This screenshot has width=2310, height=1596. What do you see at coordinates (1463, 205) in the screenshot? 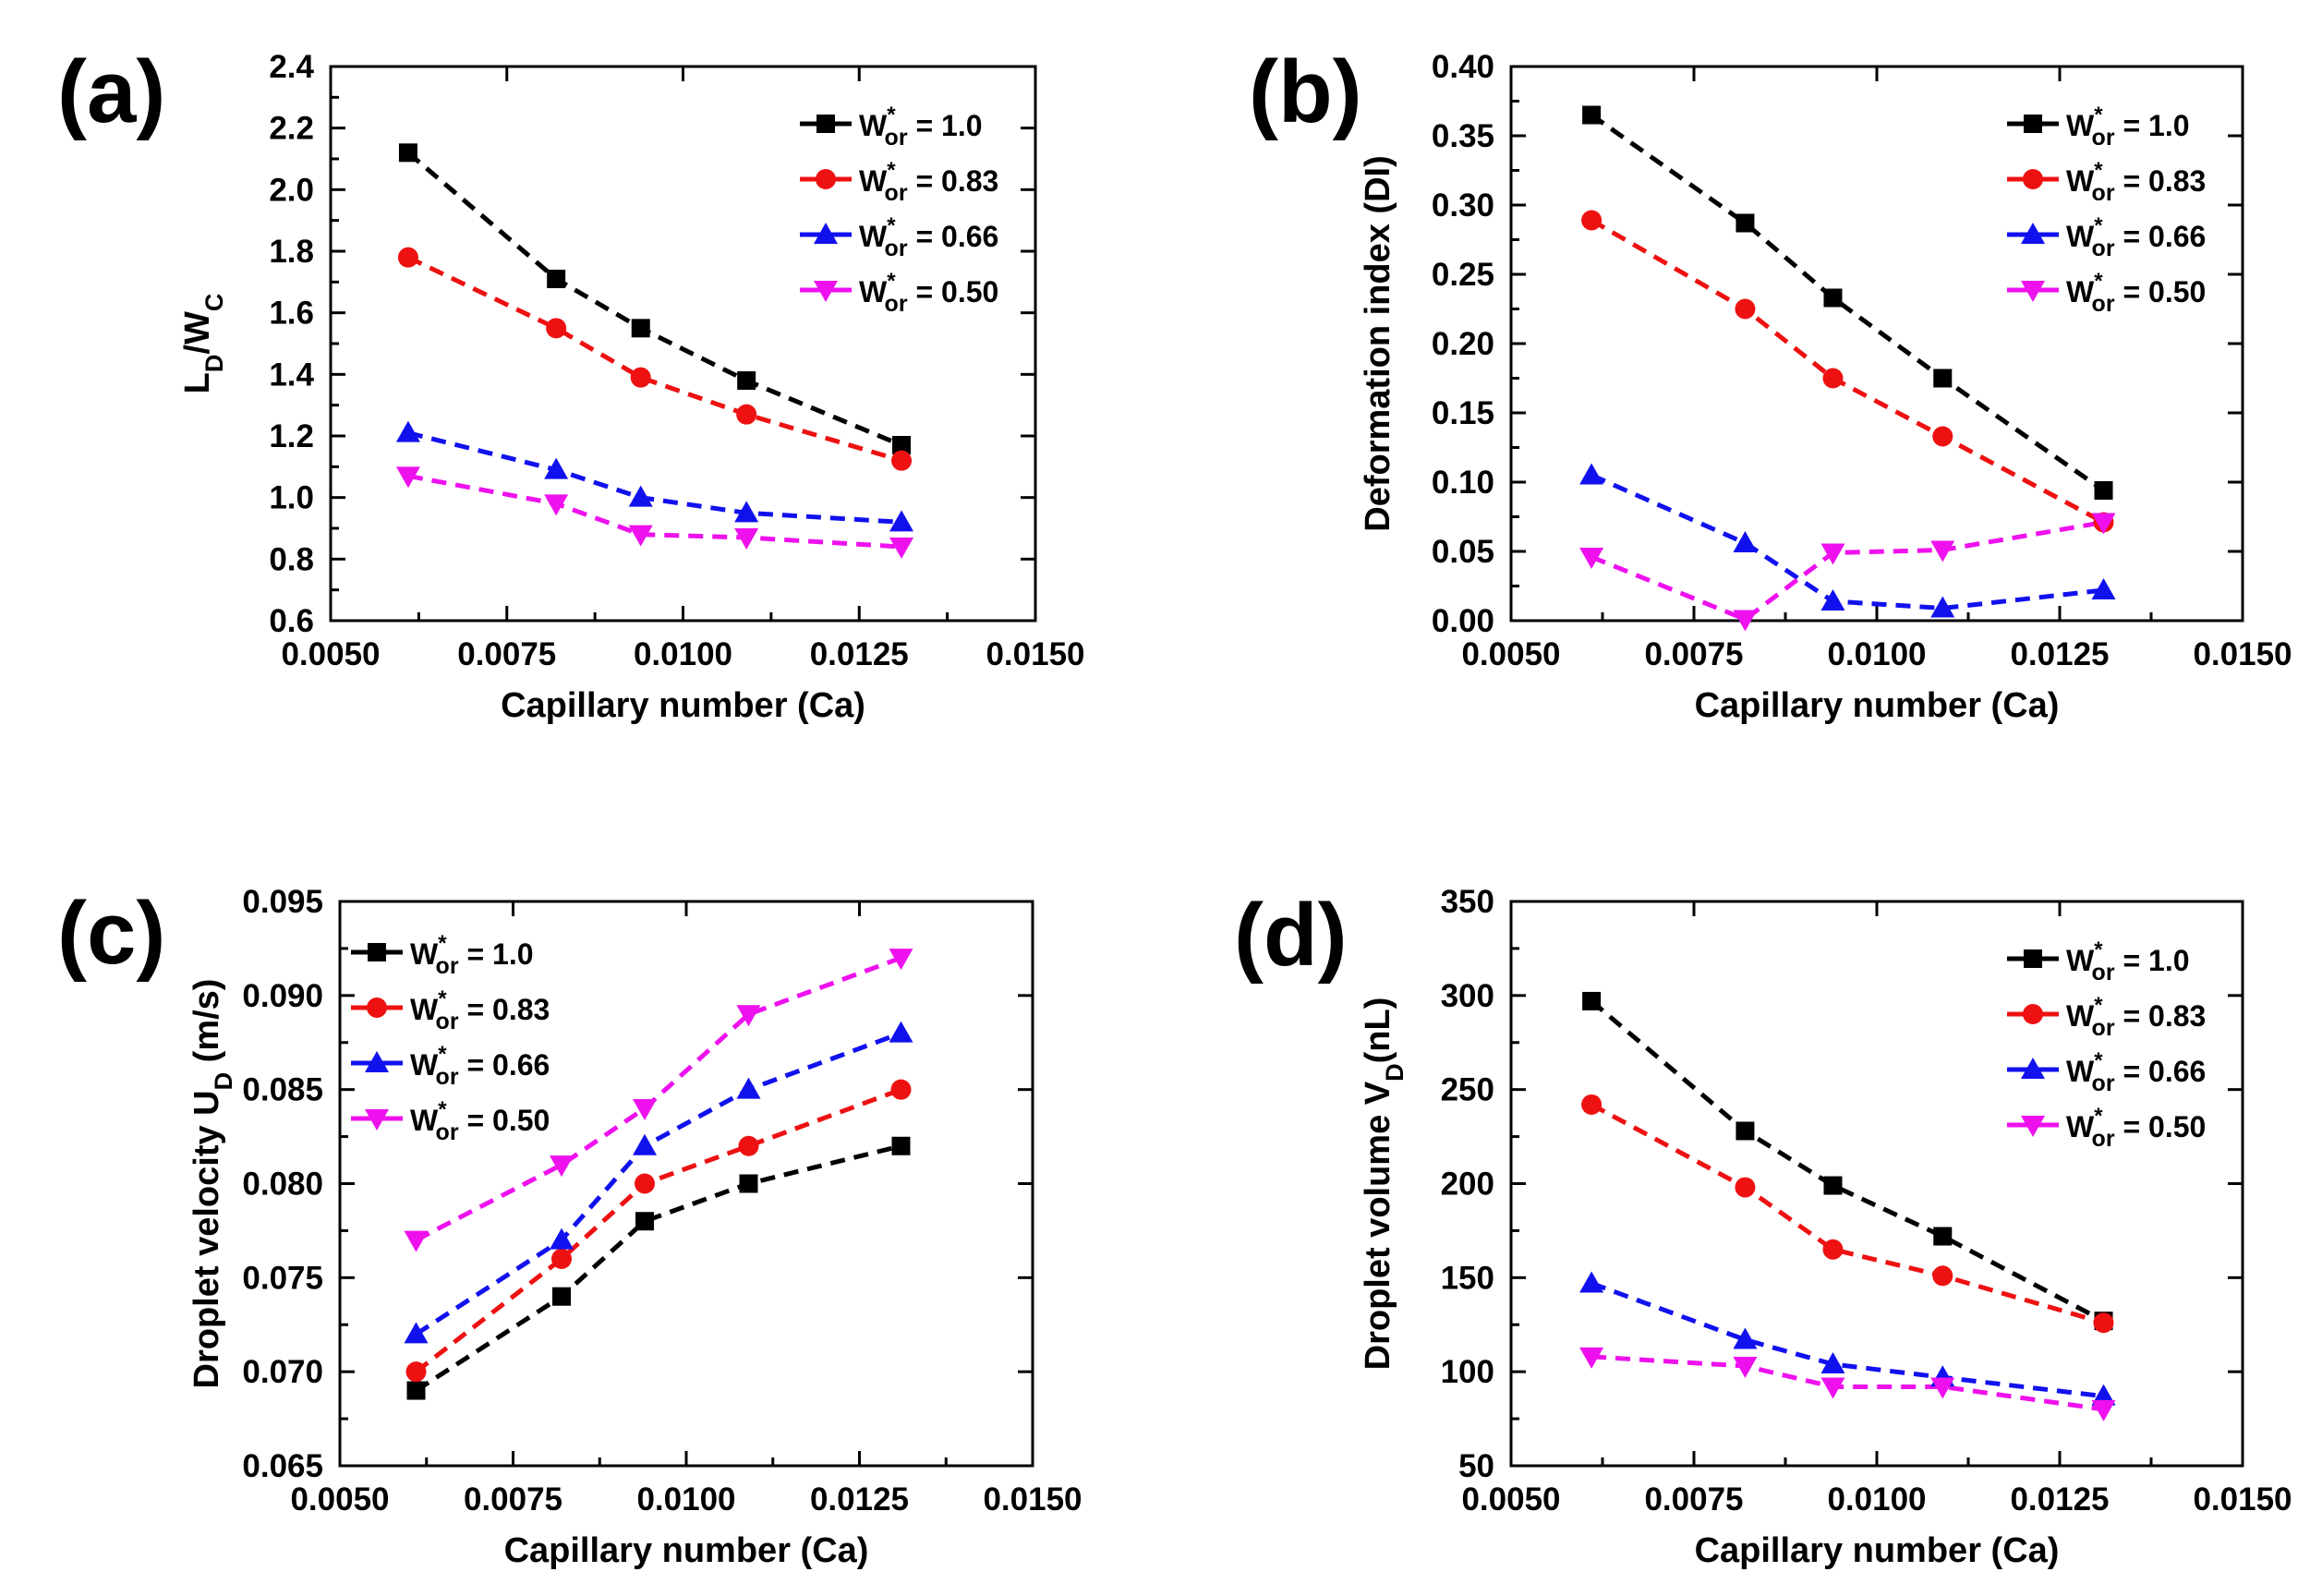
I see `y-tick-label: 0.30` at bounding box center [1463, 205].